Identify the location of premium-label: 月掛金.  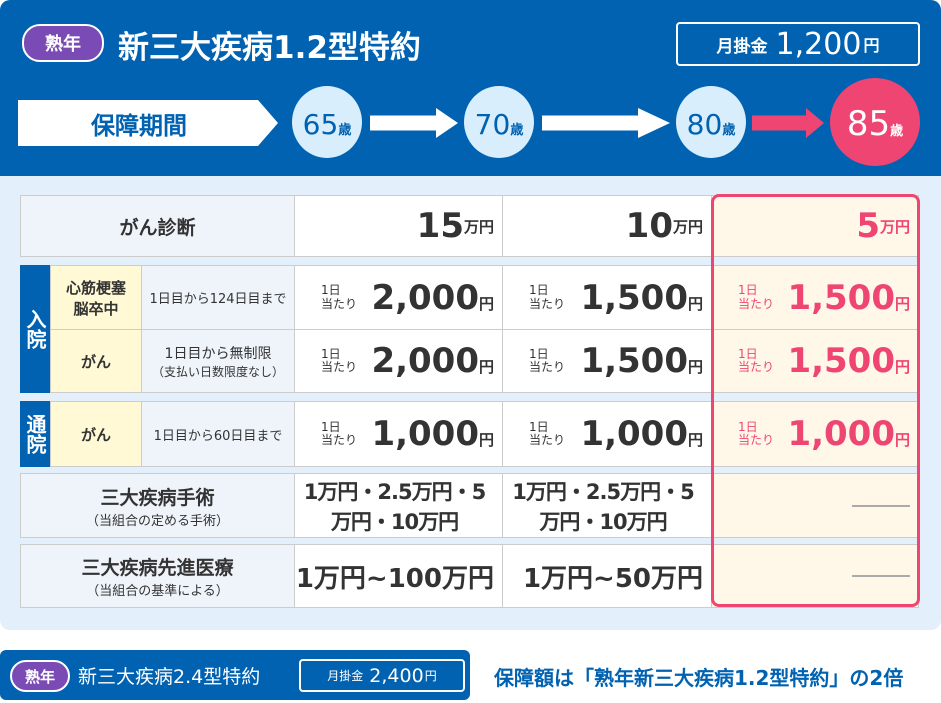
(742, 46).